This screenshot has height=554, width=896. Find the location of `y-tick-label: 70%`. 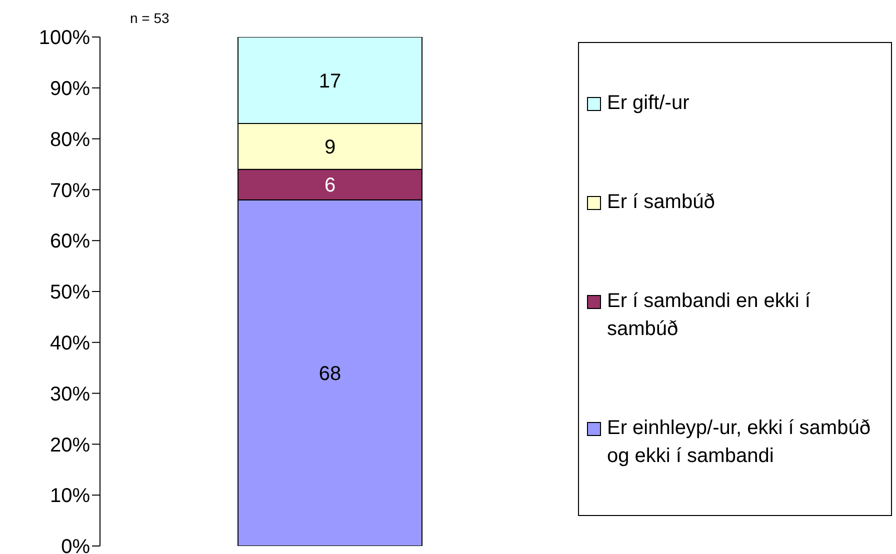

y-tick-label: 70% is located at coordinates (70, 191).